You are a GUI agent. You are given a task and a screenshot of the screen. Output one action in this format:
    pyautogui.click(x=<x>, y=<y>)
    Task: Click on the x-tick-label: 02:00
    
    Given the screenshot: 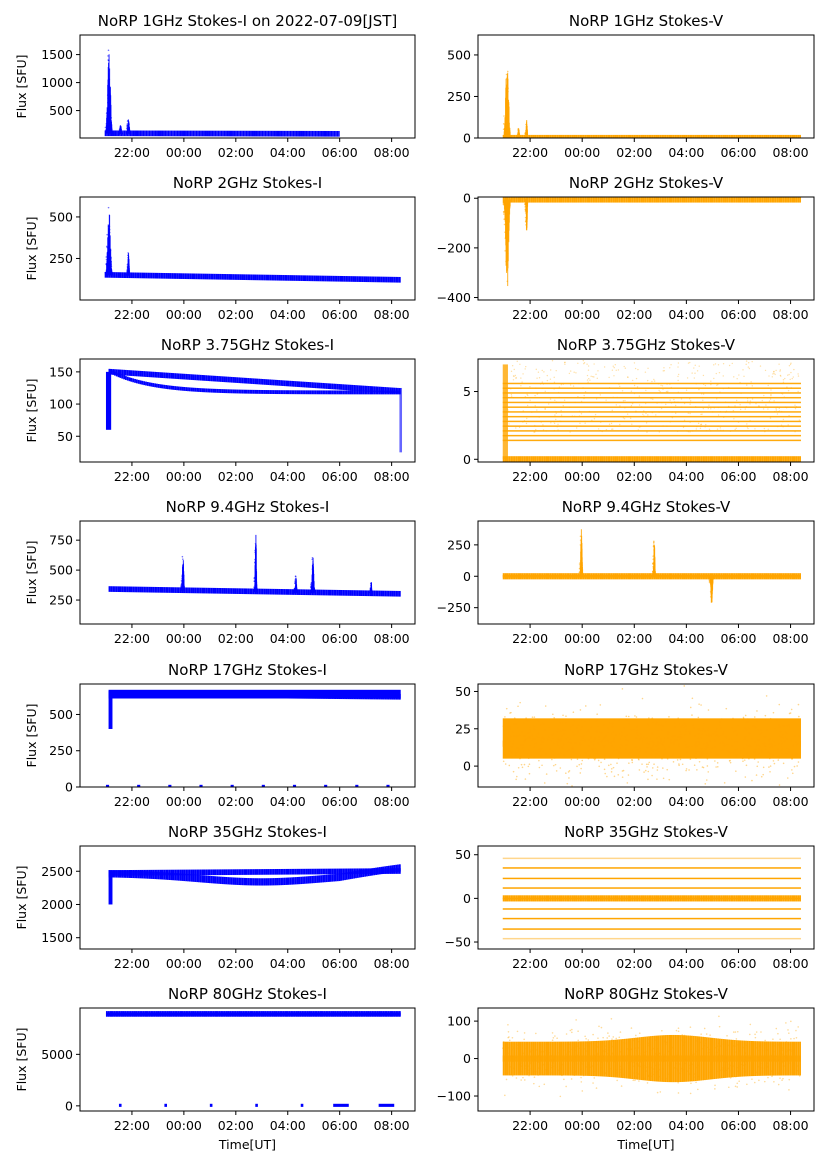 What is the action you would take?
    pyautogui.click(x=236, y=314)
    